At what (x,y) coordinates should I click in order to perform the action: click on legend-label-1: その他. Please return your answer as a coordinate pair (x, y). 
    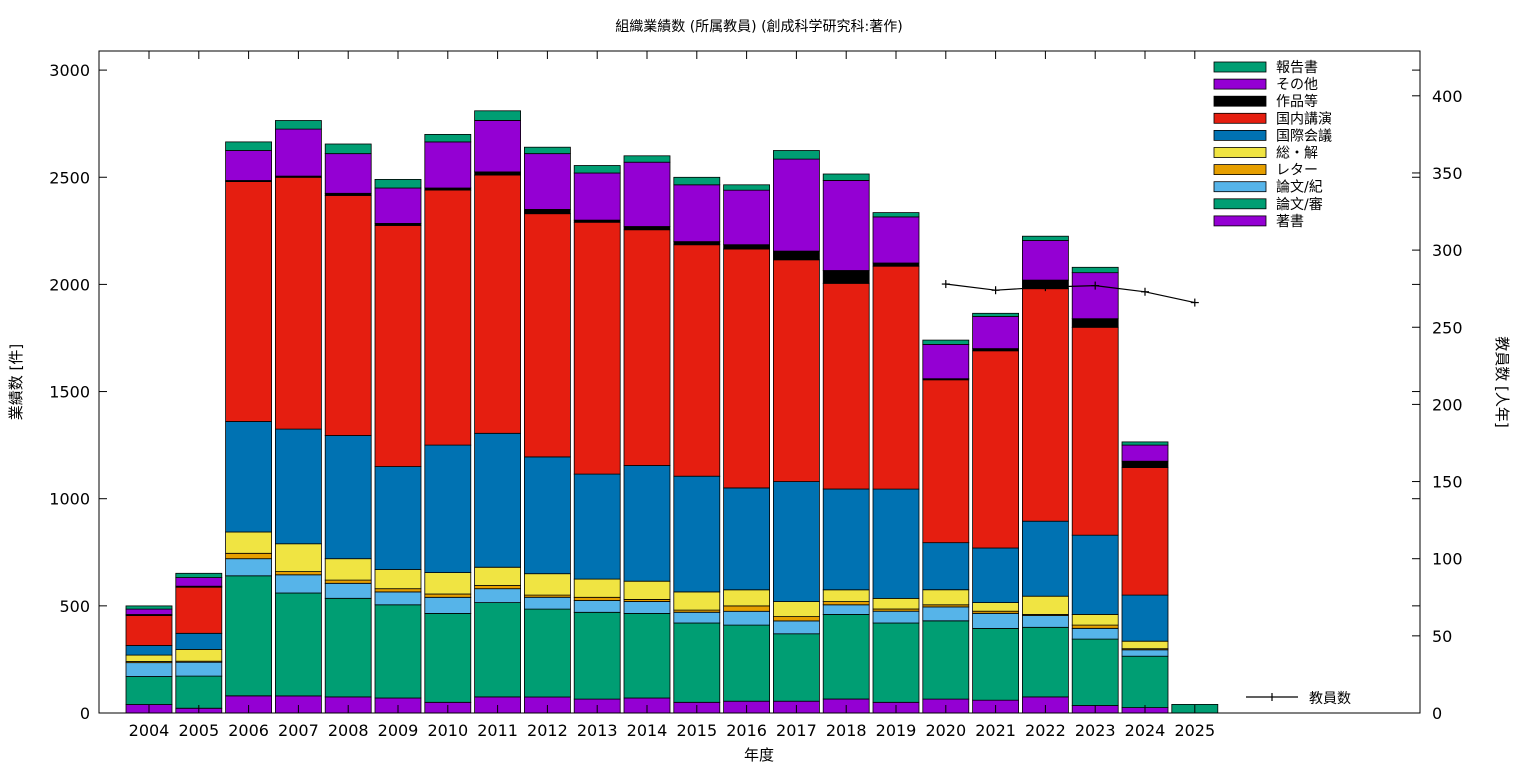
    Looking at the image, I should click on (1297, 85).